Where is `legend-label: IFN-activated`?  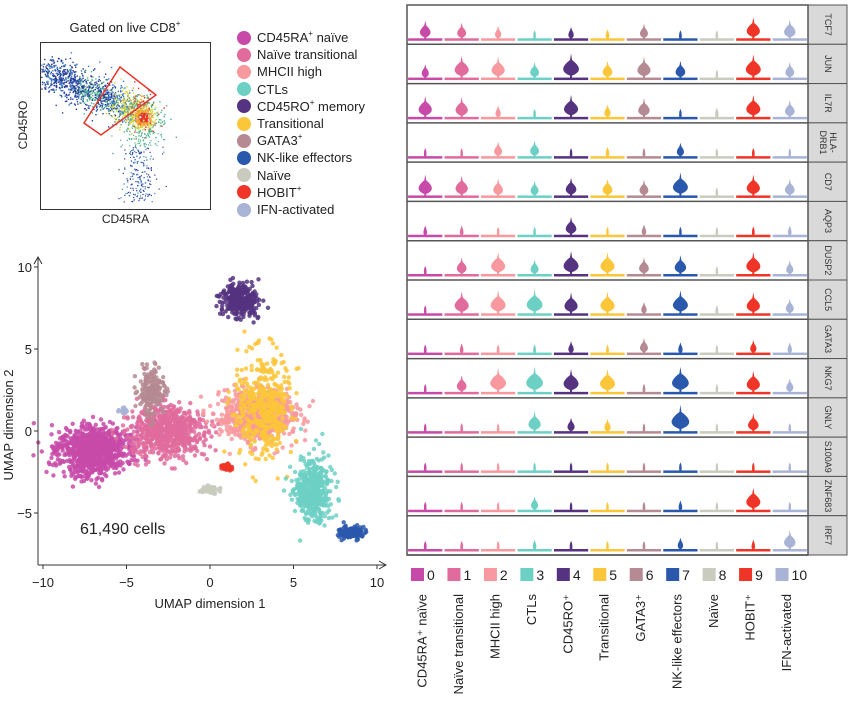 legend-label: IFN-activated is located at coordinates (296, 209).